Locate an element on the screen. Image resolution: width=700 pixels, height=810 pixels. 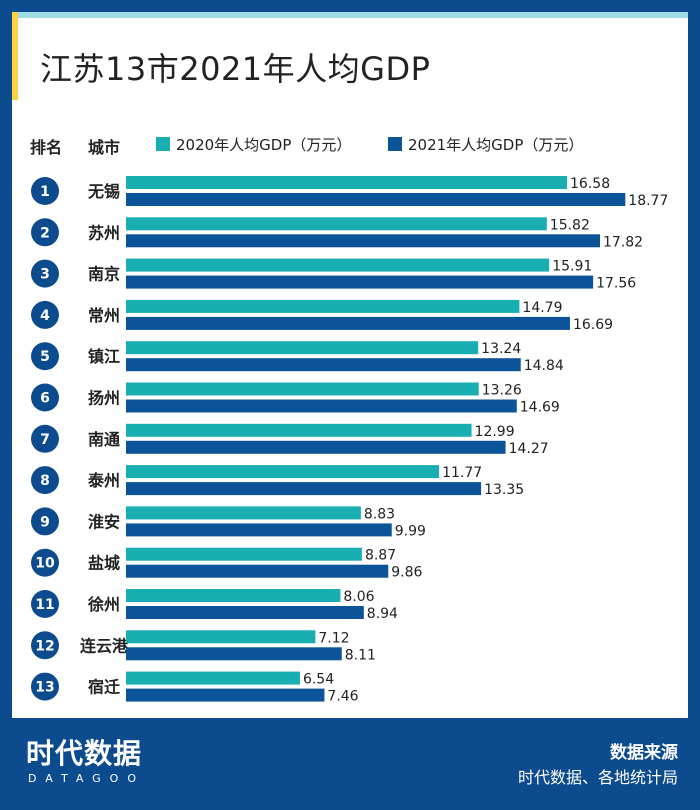
value-label-2021: 8.94 is located at coordinates (382, 614).